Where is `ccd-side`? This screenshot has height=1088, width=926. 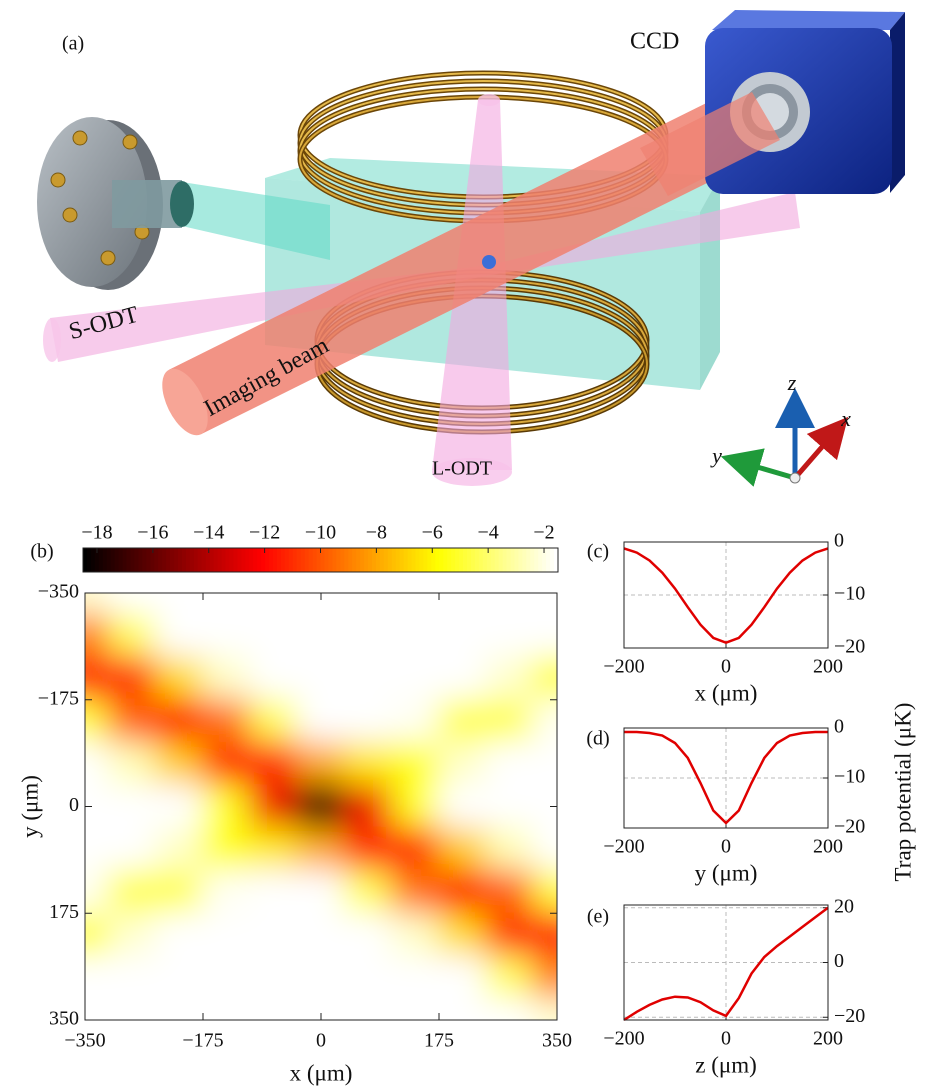
ccd-side is located at coordinates (897, 102).